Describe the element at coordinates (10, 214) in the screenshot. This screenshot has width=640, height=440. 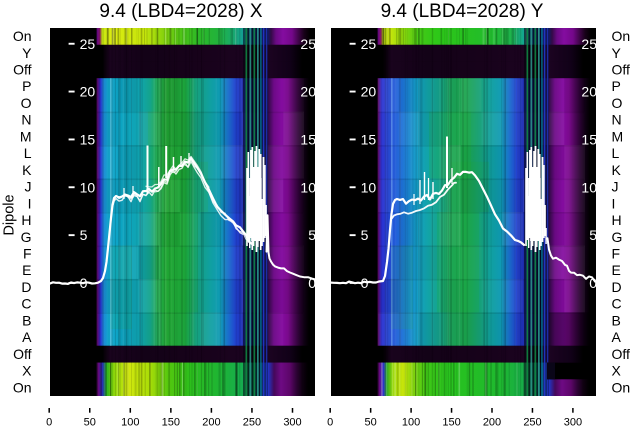
I see `svg-text: Dipole` at that location.